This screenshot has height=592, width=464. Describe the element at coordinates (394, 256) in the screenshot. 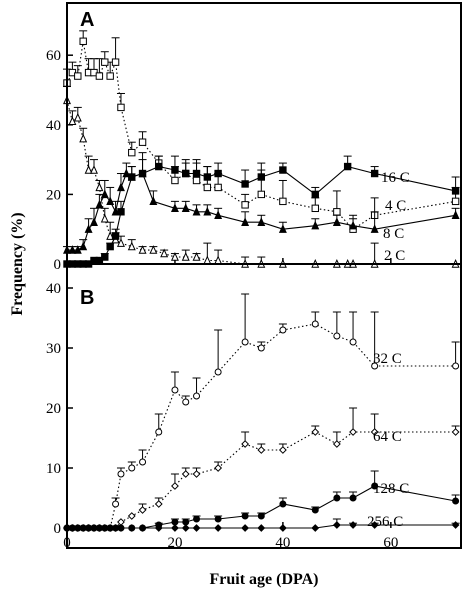

I see `series-label-2c: 2 C` at that location.